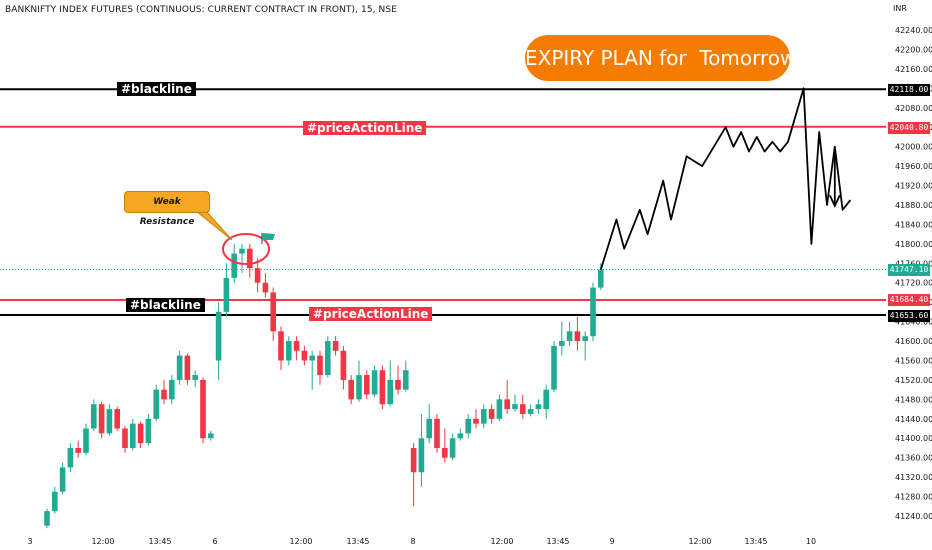 This screenshot has width=932, height=550. I want to click on projection-line, so click(725, 178).